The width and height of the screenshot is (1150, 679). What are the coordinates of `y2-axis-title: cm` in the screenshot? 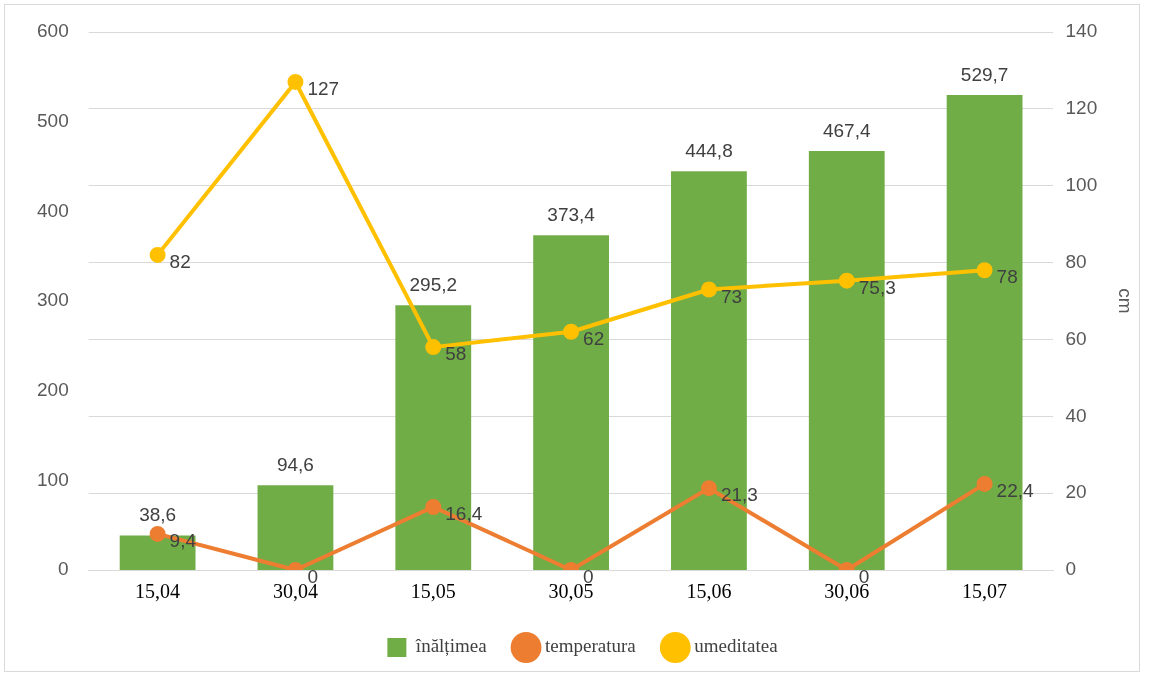 It's located at (1126, 301).